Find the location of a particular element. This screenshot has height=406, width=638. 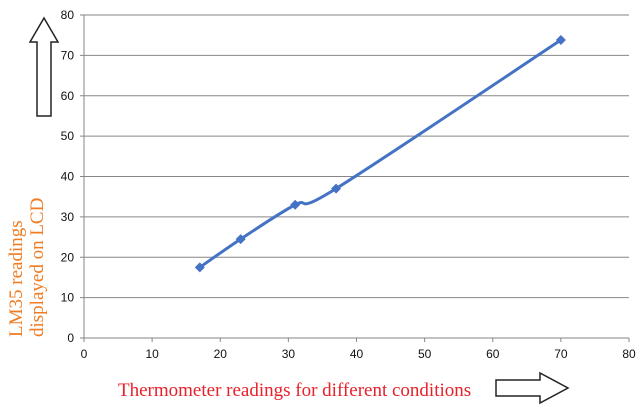

up-arrow-icon is located at coordinates (44, 66).